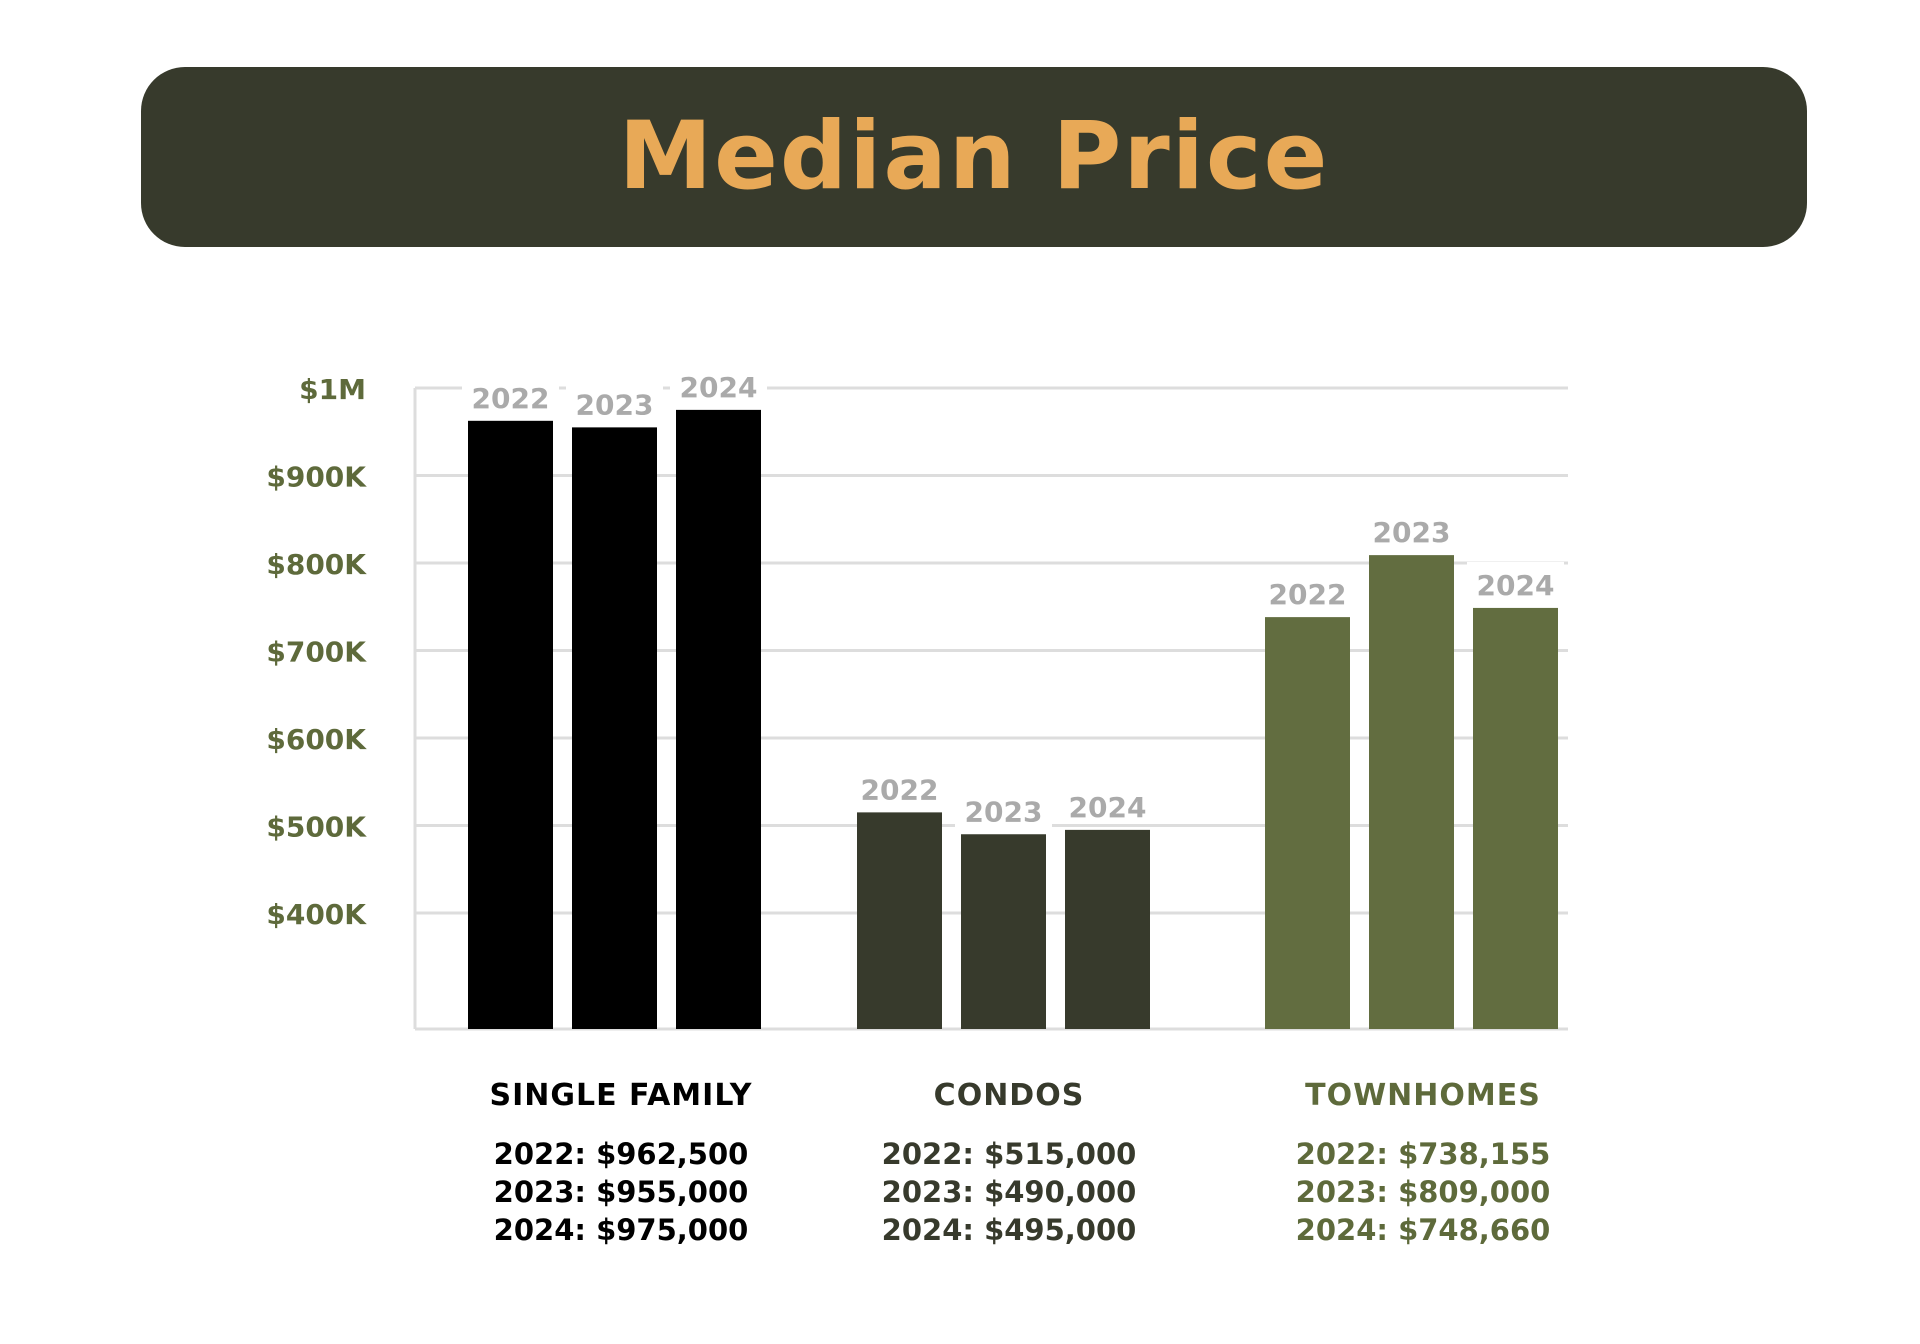 The image size is (1920, 1344). What do you see at coordinates (316, 652) in the screenshot?
I see `y-tick-label: $700K` at bounding box center [316, 652].